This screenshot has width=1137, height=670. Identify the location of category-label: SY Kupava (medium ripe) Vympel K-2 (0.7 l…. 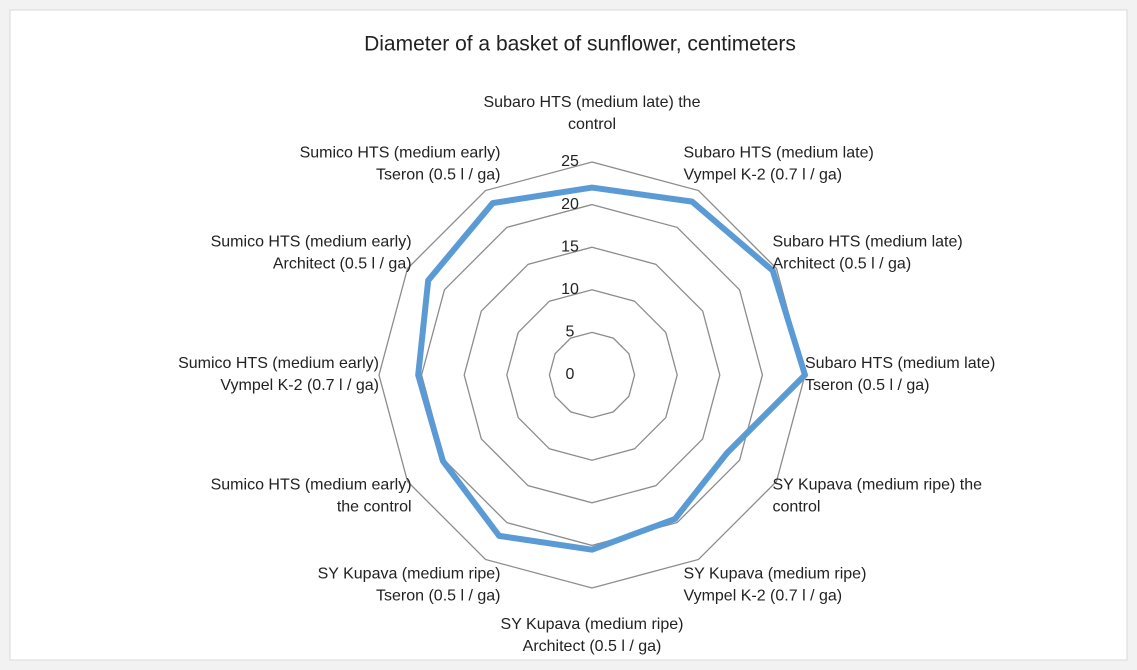
(775, 585).